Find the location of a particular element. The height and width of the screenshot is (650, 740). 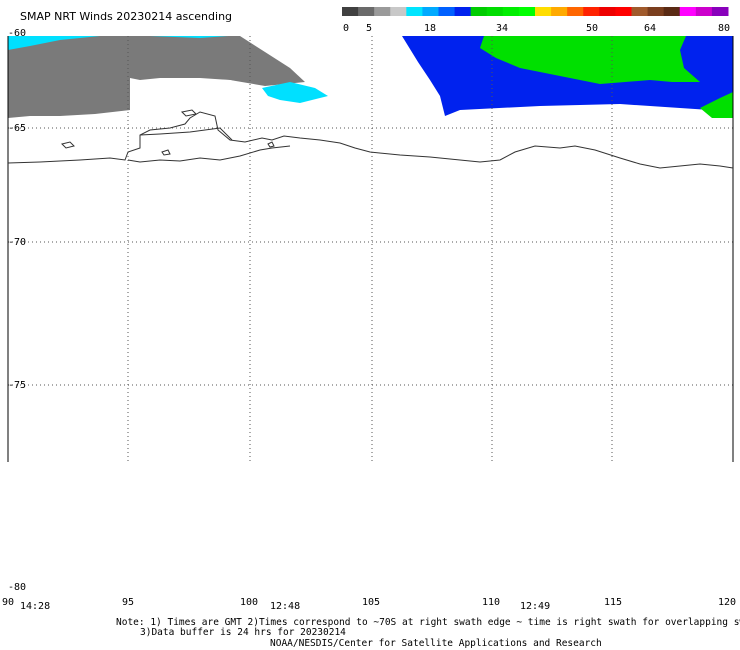

lat-label-70: -70 is located at coordinates (17, 242).